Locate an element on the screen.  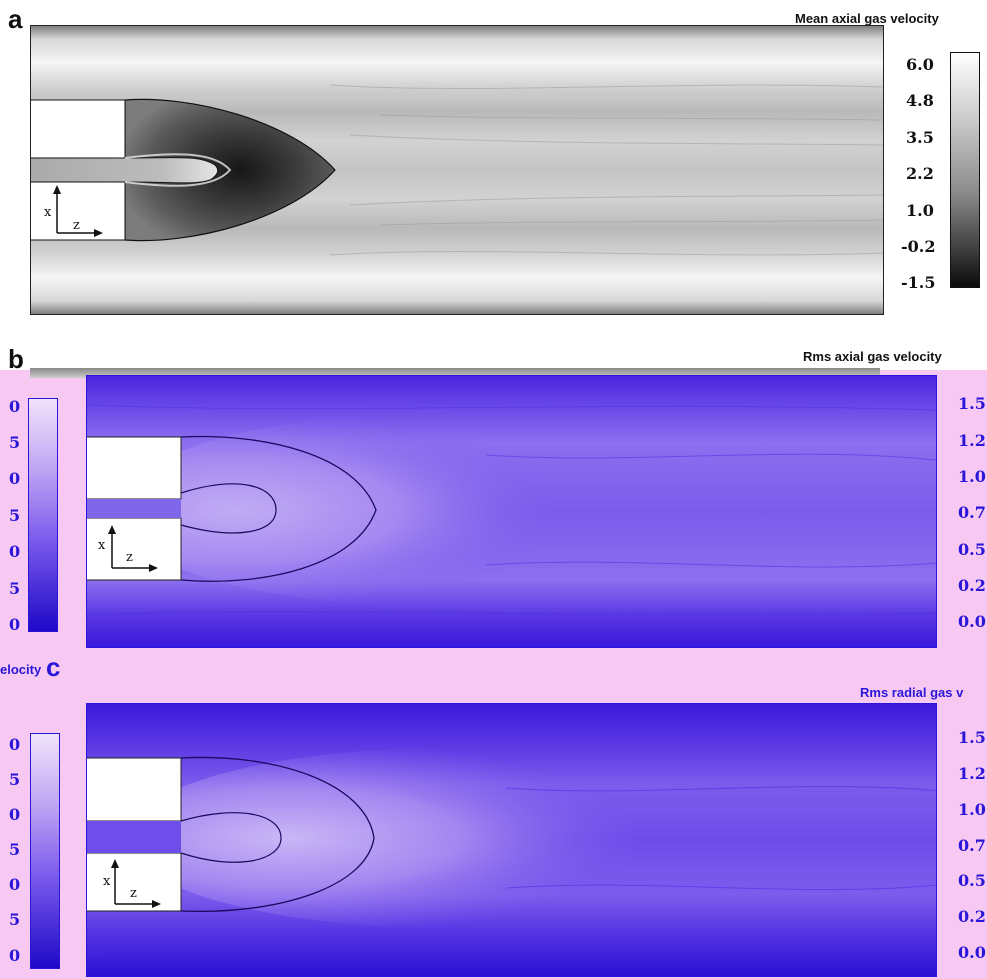
panel-c-right-tick: 0.2 is located at coordinates (972, 916).